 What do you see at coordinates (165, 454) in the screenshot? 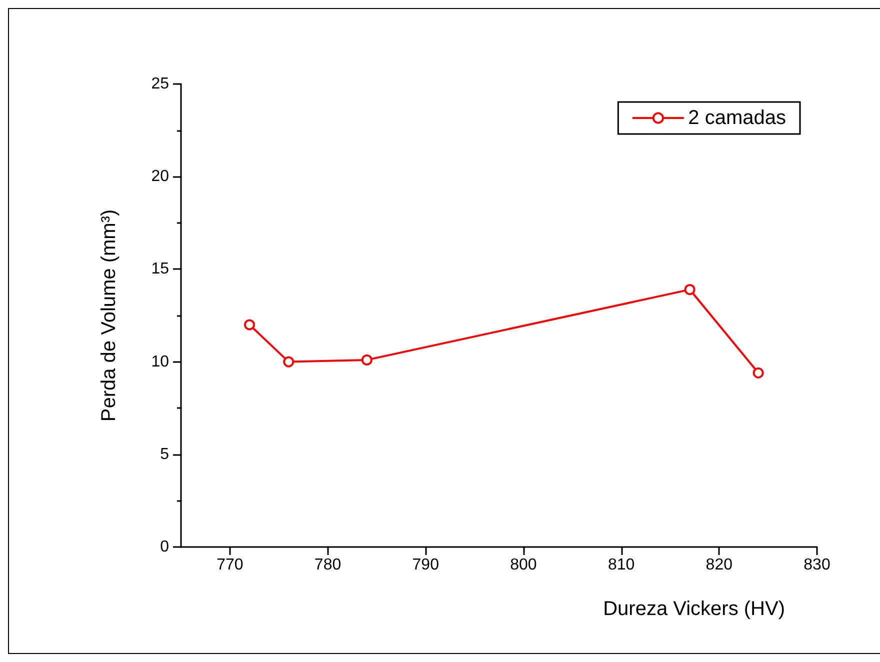
I see `y-tick-label: 5` at bounding box center [165, 454].